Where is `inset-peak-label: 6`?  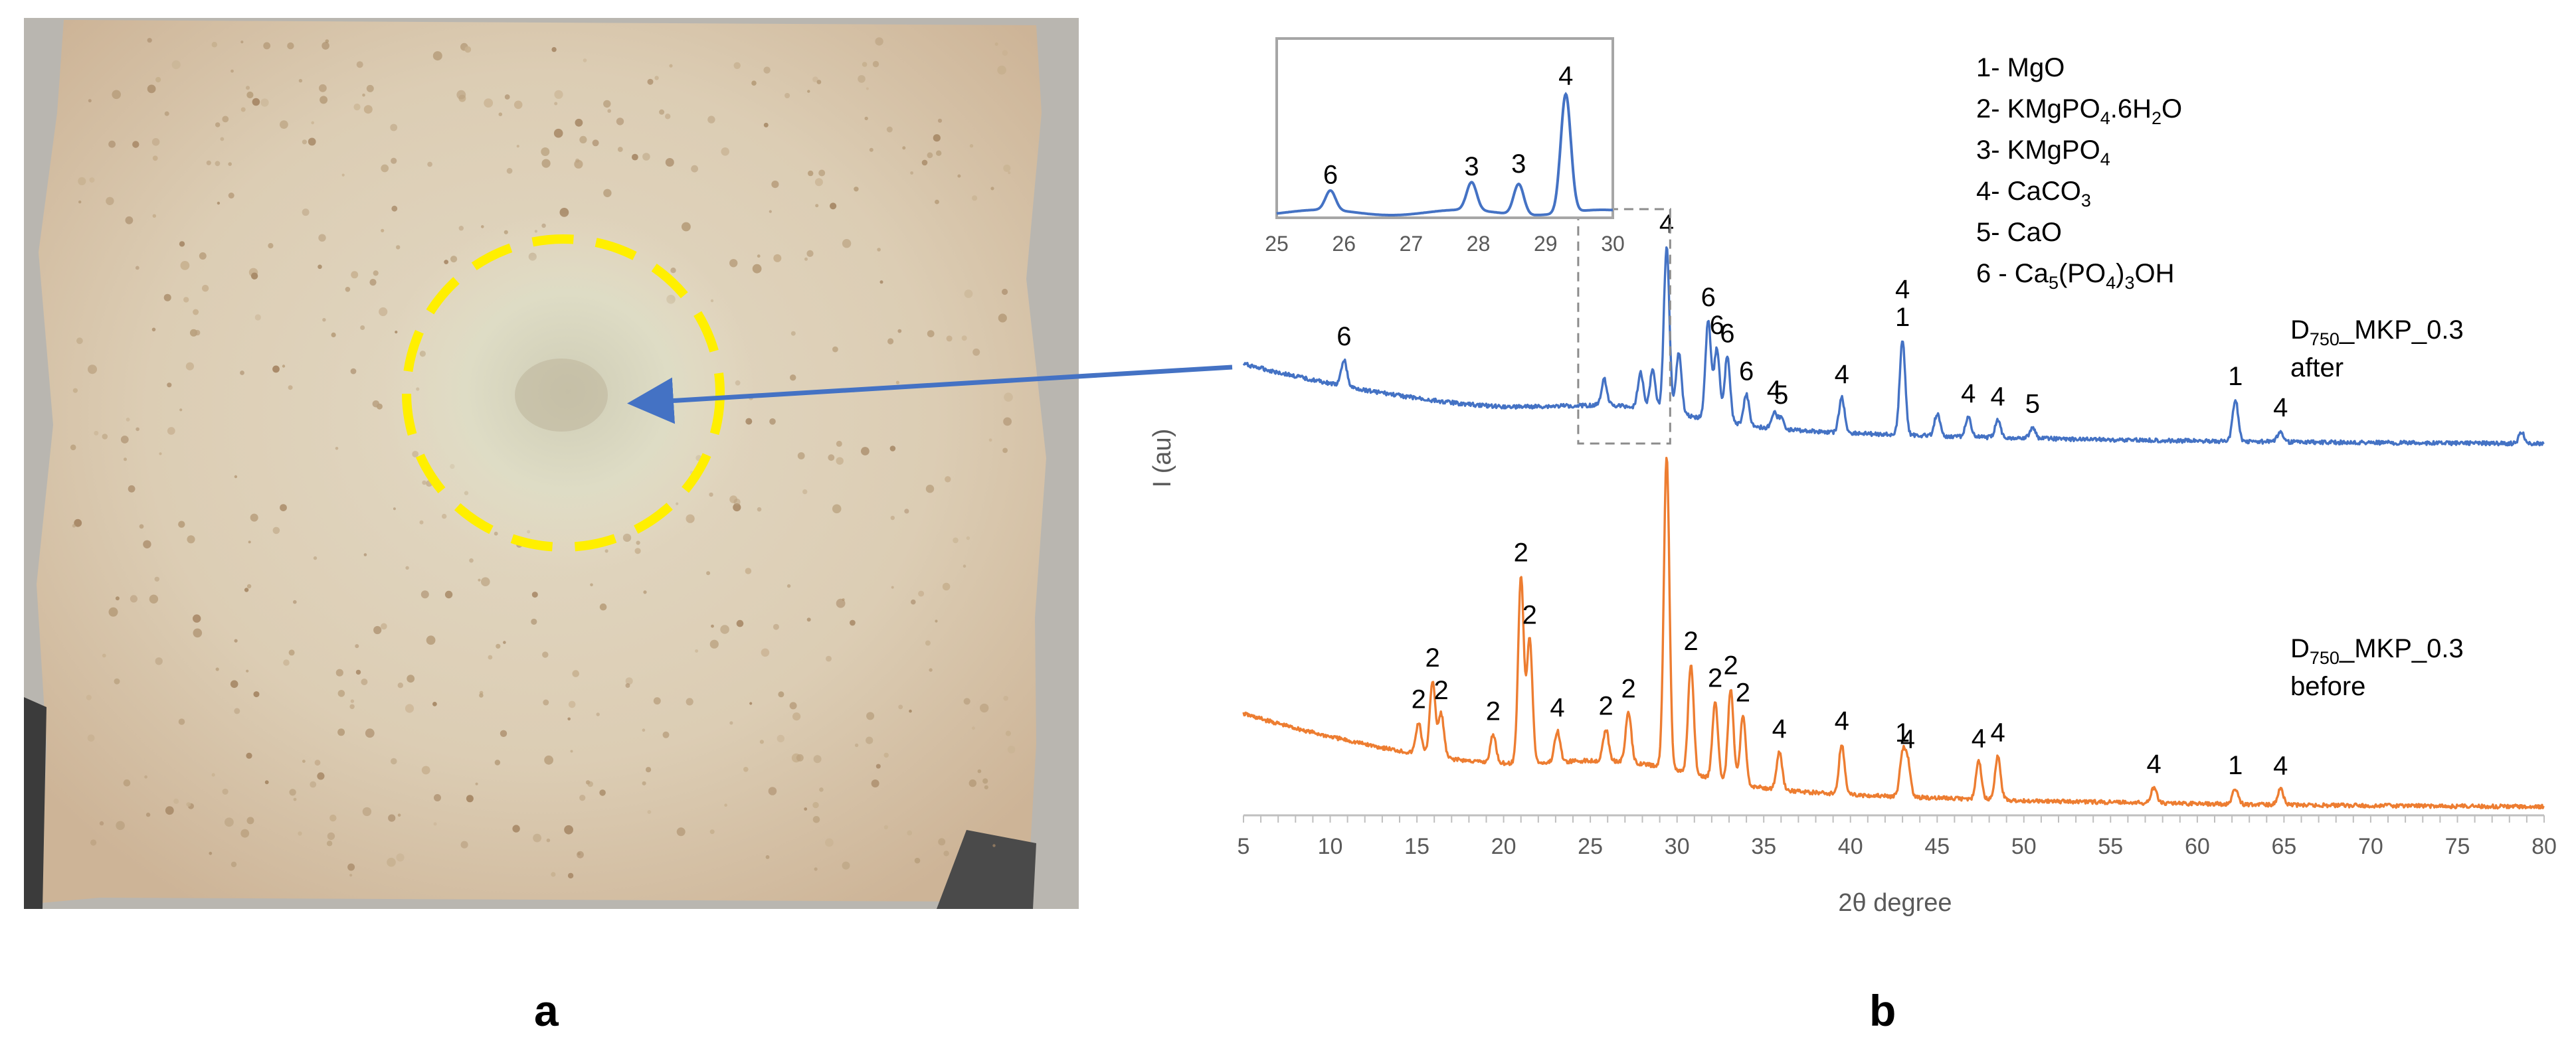 inset-peak-label: 6 is located at coordinates (1330, 175).